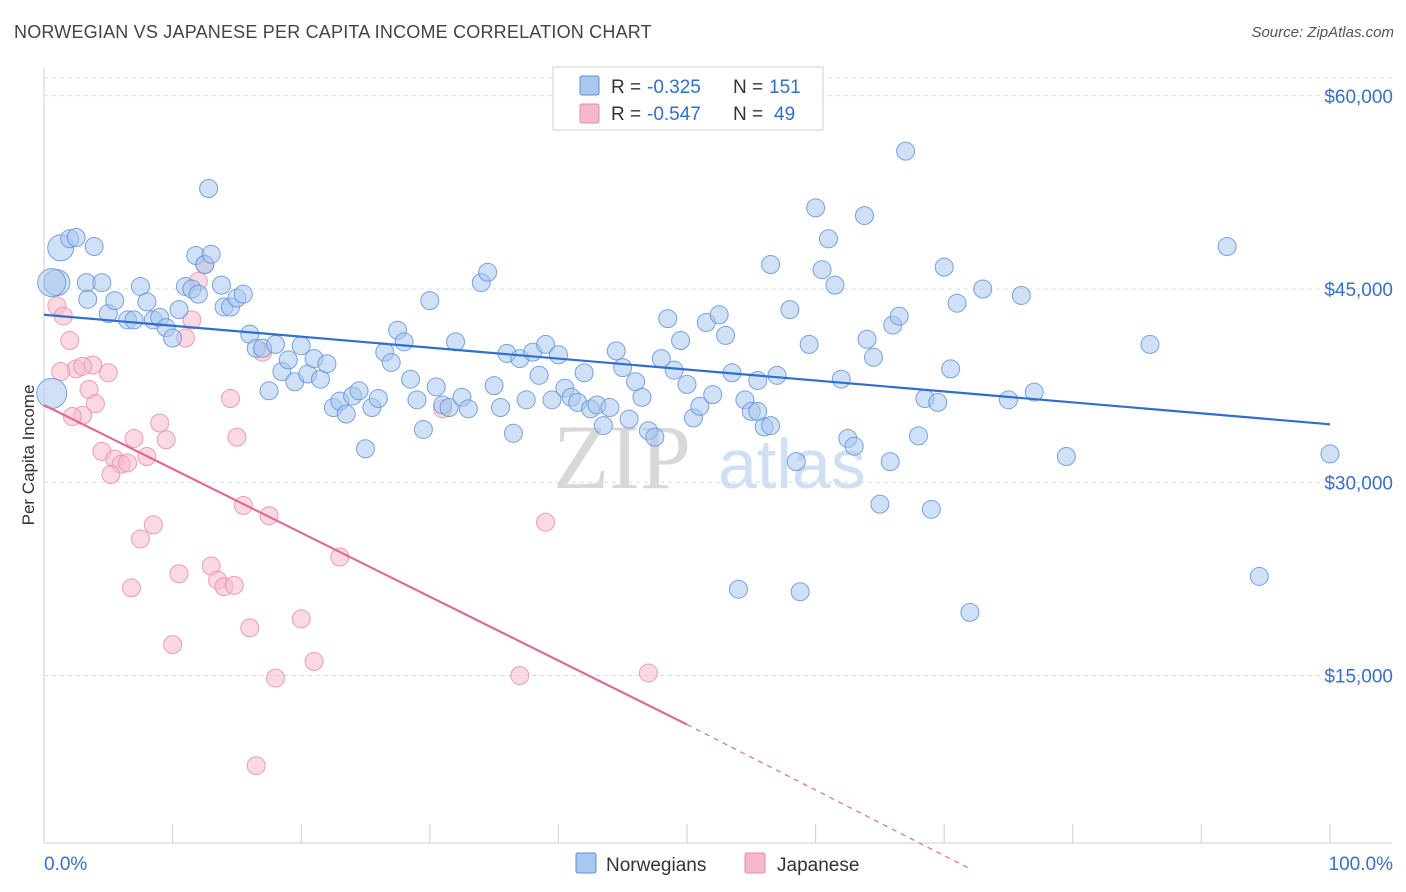  Describe the element at coordinates (626, 114) in the screenshot. I see `legend-r-label-japanese: R =` at that location.